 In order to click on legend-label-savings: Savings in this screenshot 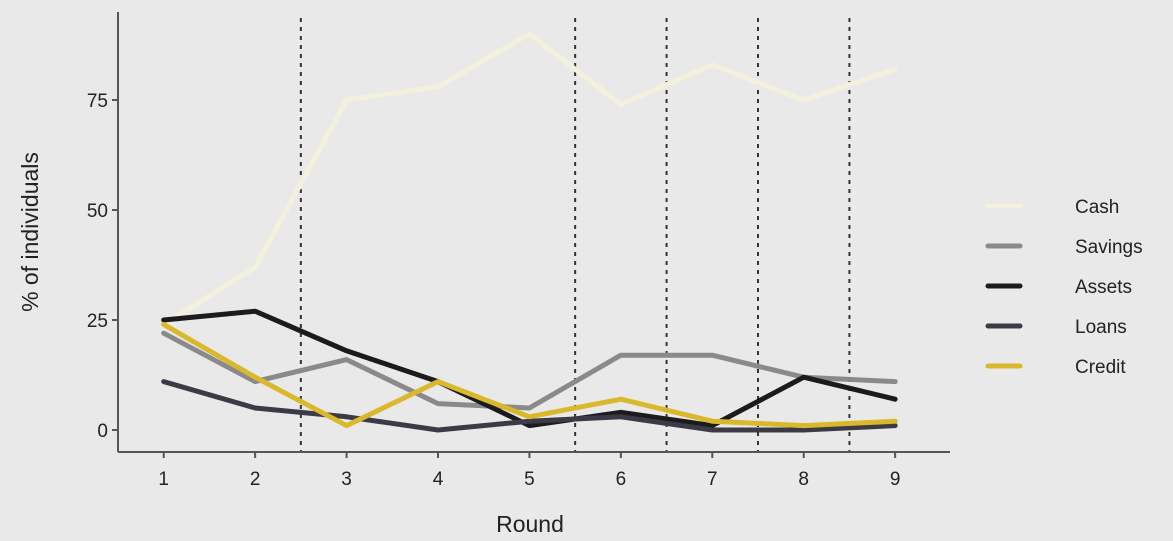, I will do `click(1109, 247)`.